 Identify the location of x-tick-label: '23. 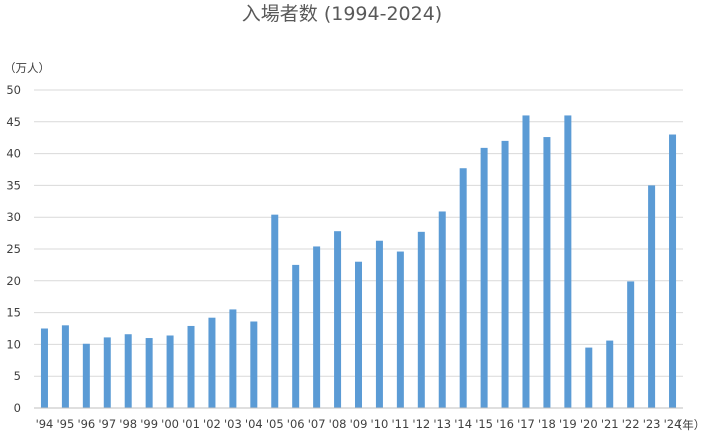
(652, 424).